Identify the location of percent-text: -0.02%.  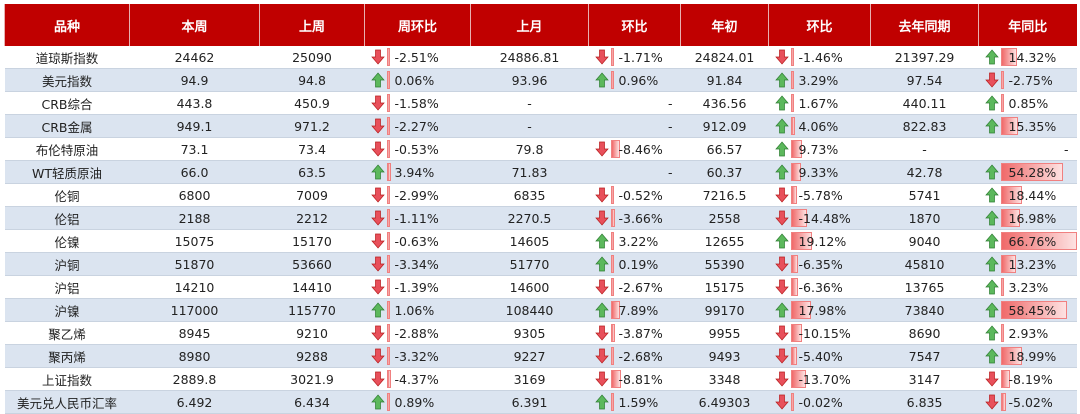
(820, 402).